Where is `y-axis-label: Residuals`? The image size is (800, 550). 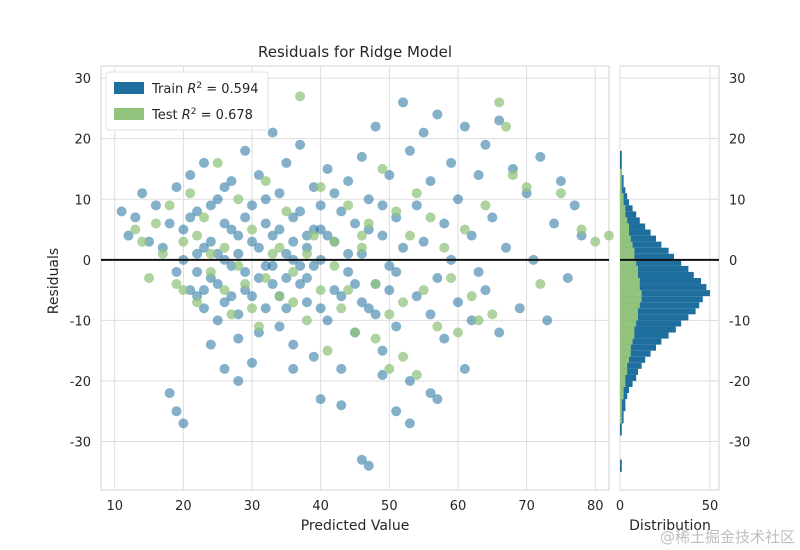
y-axis-label: Residuals is located at coordinates (54, 281).